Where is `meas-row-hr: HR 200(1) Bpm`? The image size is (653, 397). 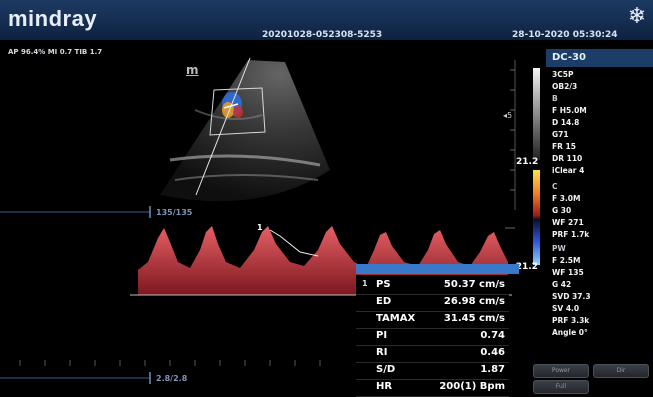
meas-row-hr: HR 200(1) Bpm is located at coordinates (432, 387).